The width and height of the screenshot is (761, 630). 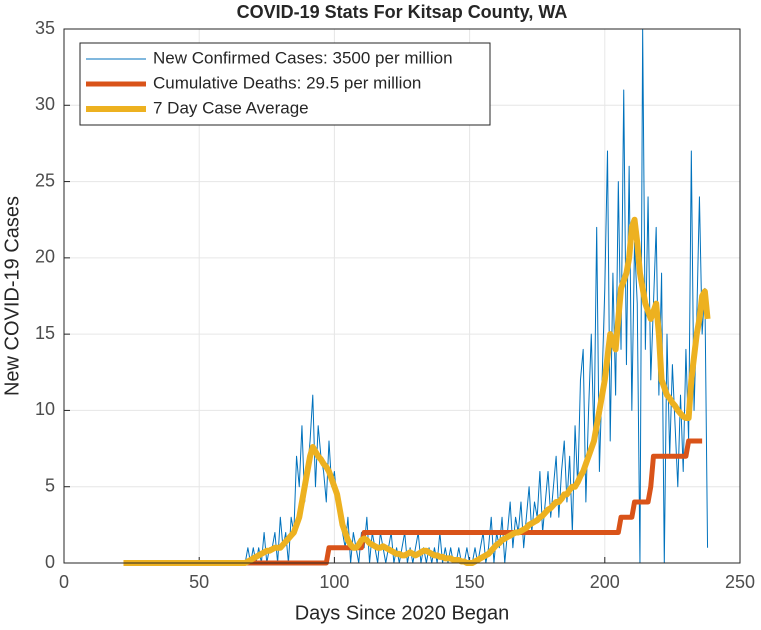 What do you see at coordinates (402, 613) in the screenshot?
I see `x-axis-label: Days Since 2020 Began` at bounding box center [402, 613].